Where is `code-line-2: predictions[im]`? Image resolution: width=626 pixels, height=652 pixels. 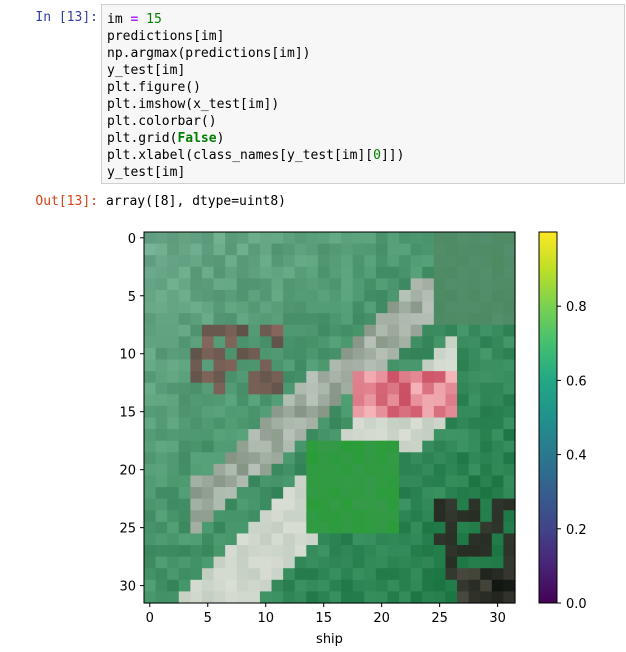
code-line-2: predictions[im] is located at coordinates (166, 36).